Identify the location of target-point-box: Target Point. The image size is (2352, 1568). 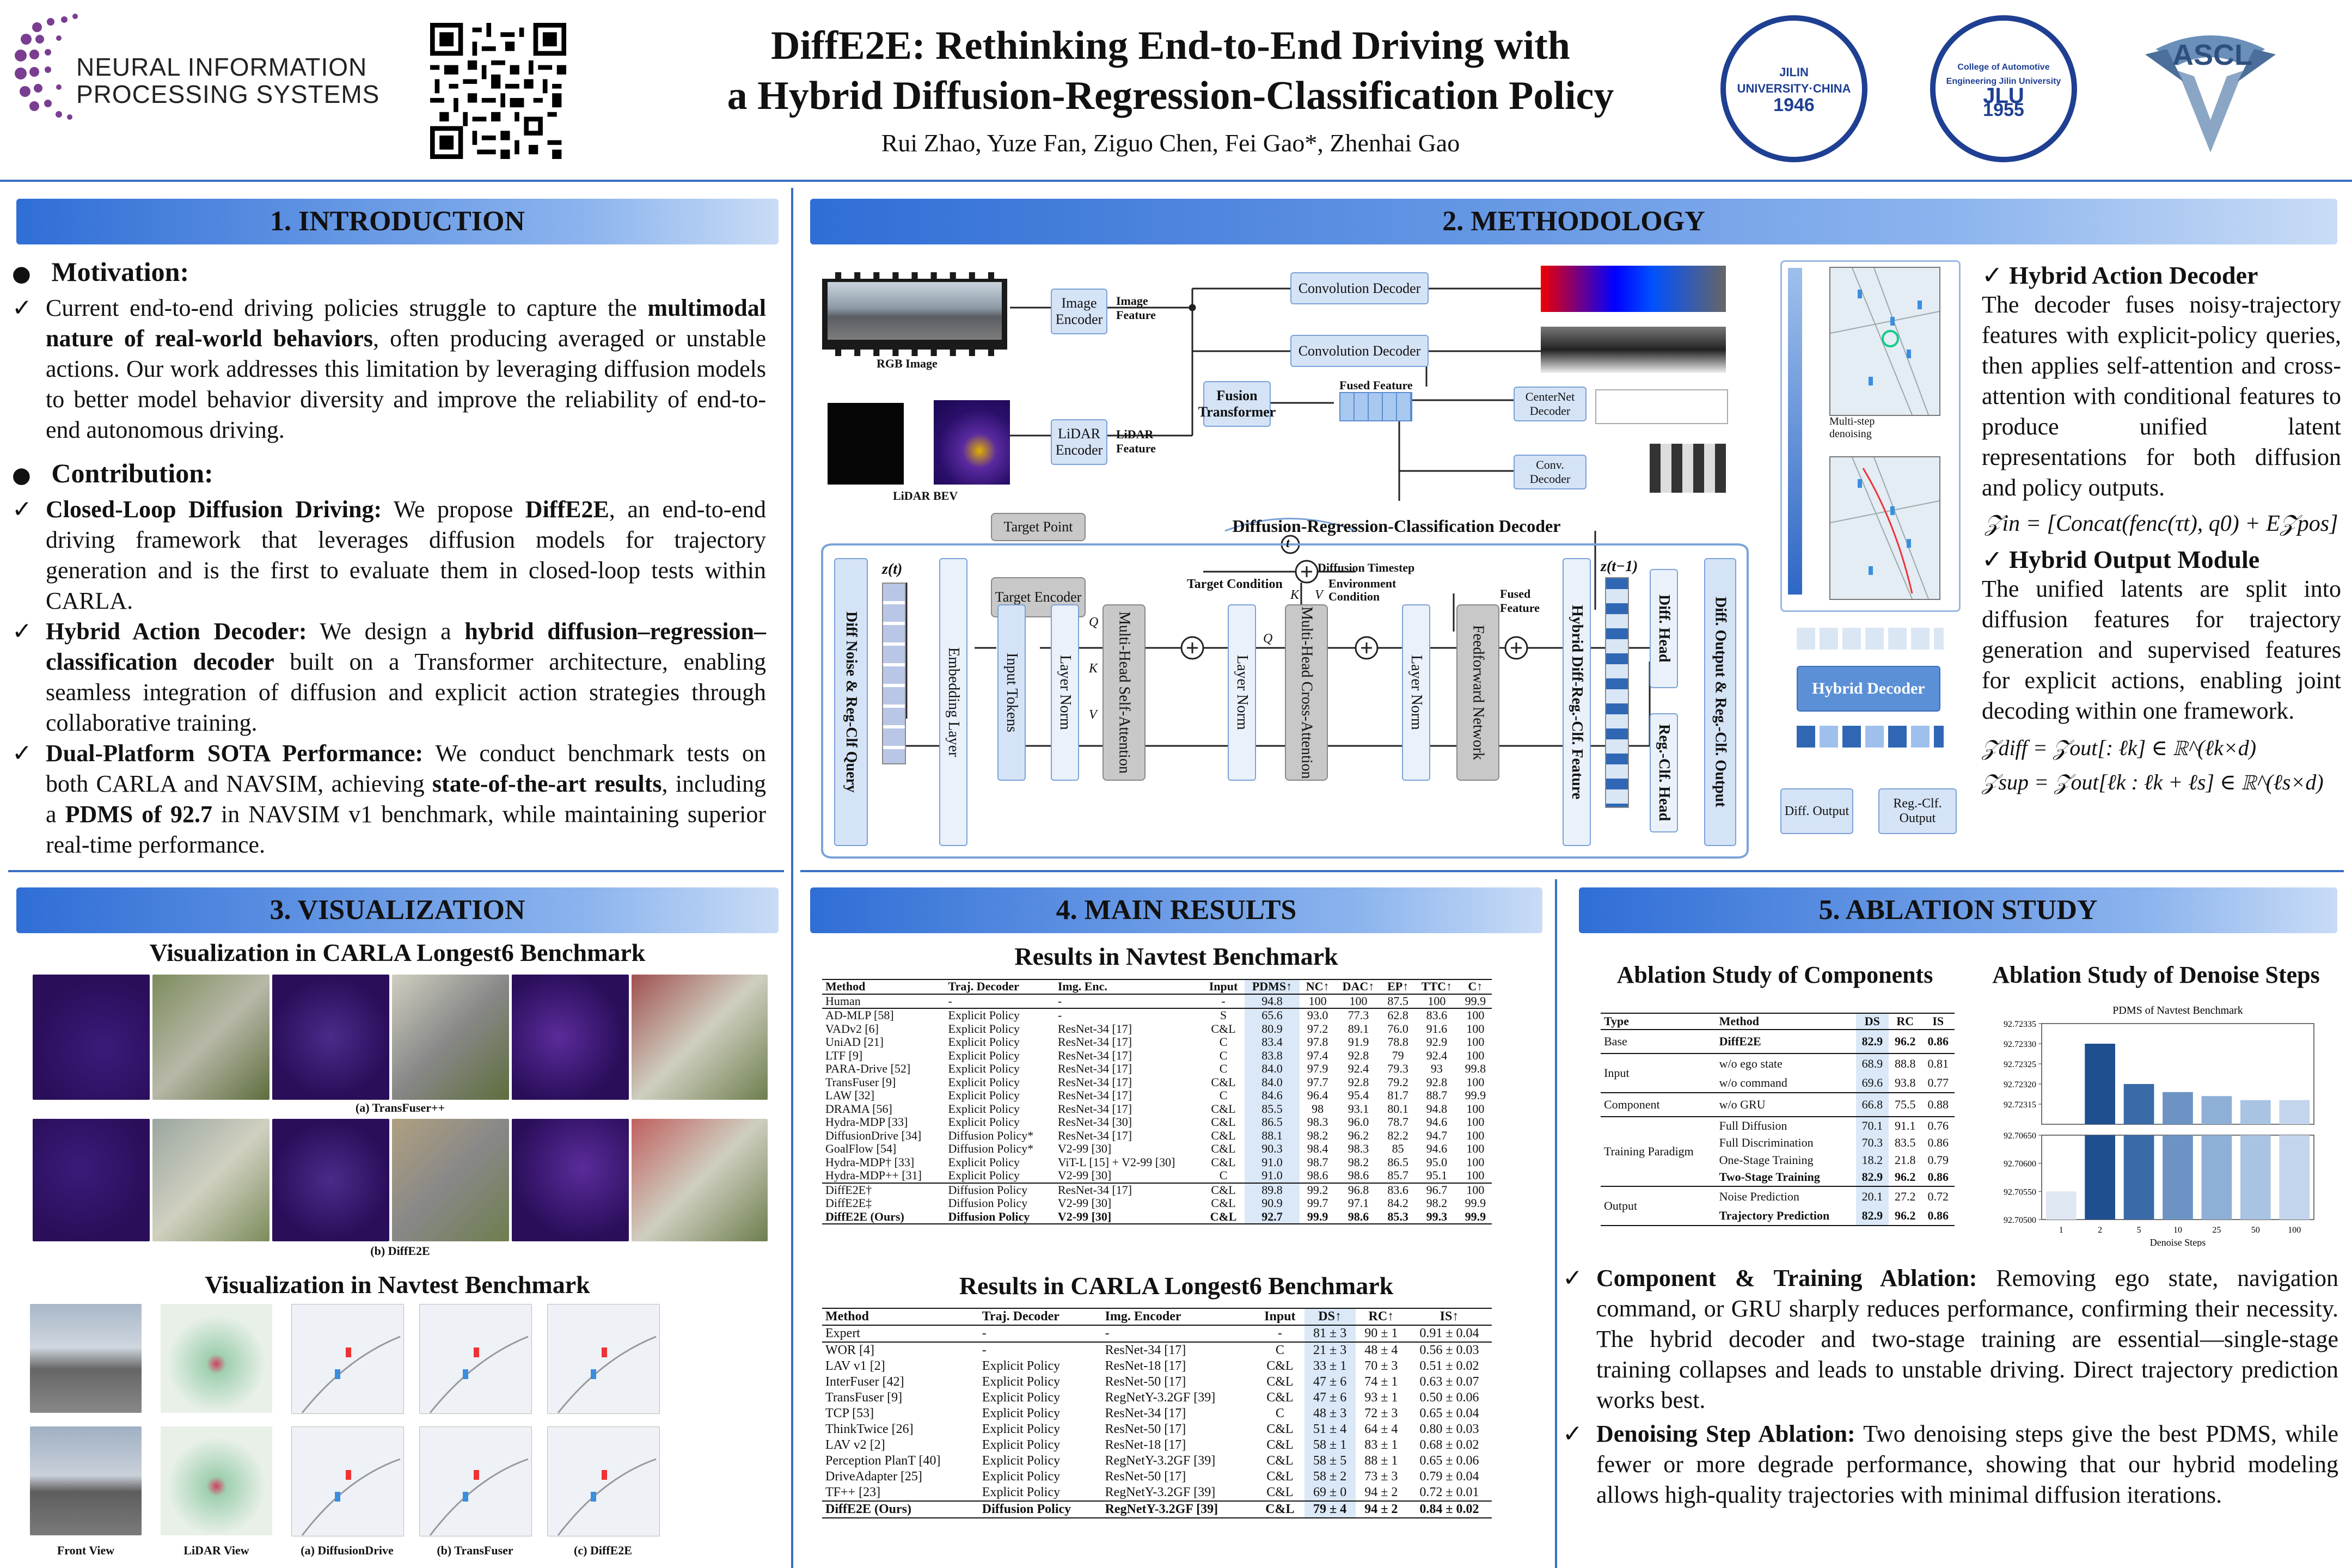
(1038, 527).